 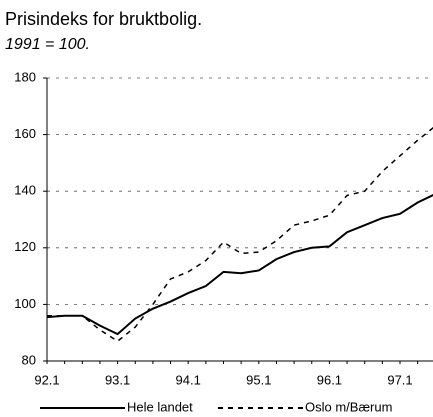 I want to click on x-tick-label: 97.1, so click(x=399, y=379).